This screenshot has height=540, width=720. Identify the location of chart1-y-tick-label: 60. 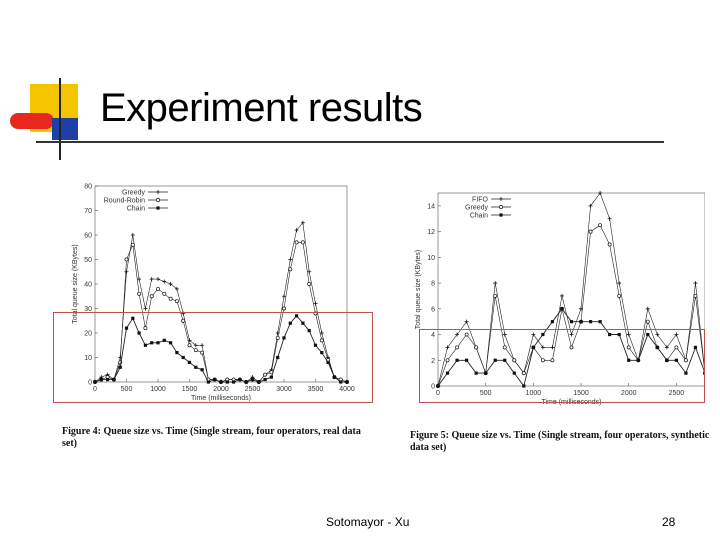
(88, 236).